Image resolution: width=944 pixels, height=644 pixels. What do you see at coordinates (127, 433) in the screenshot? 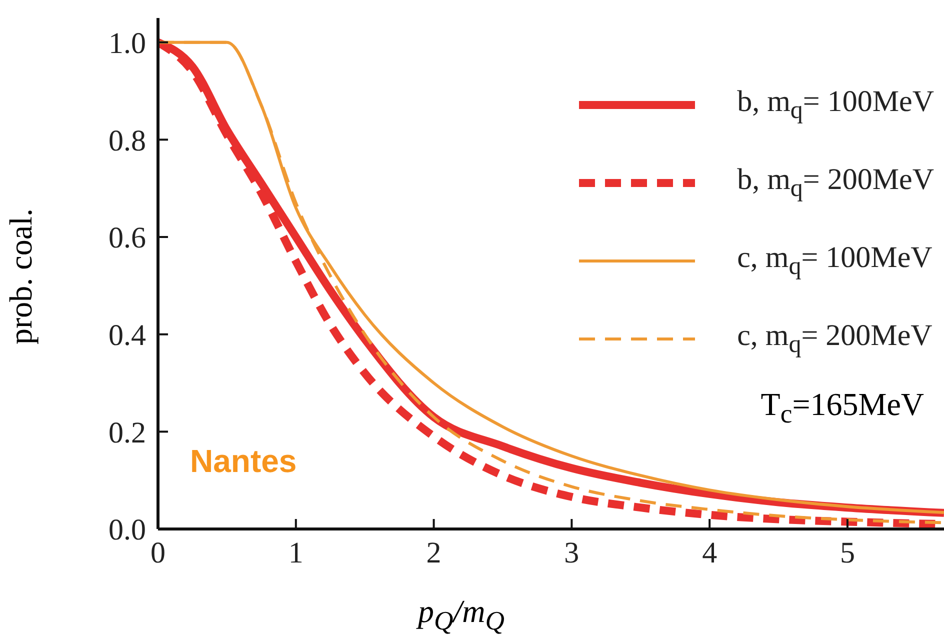
I see `y-tick-label: 0.2` at bounding box center [127, 433].